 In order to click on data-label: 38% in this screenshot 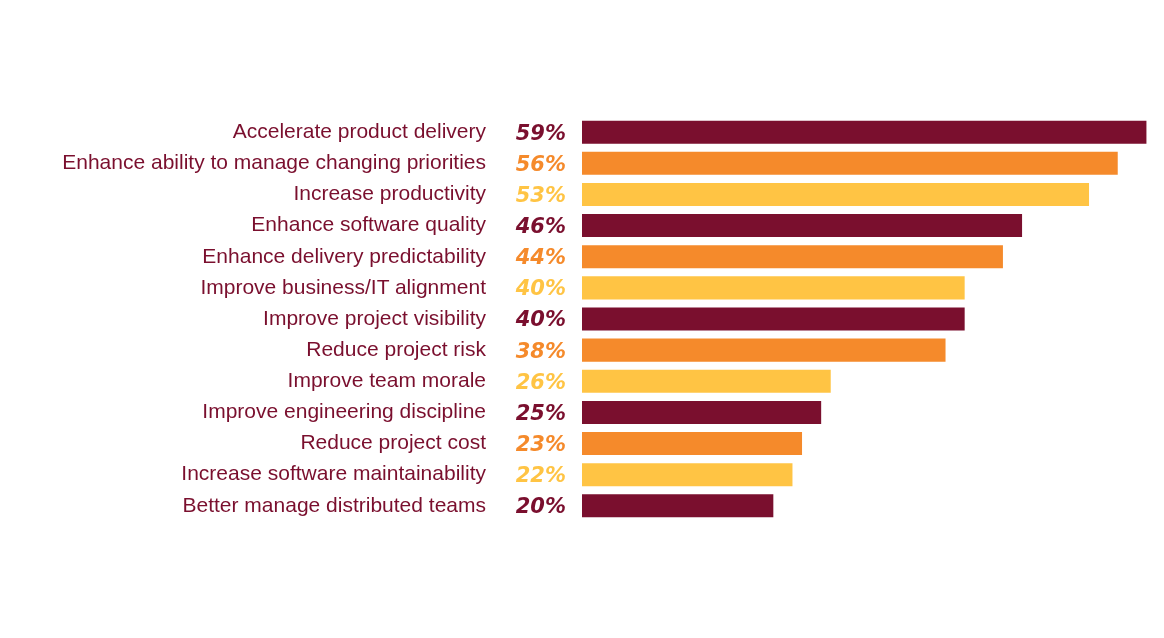, I will do `click(540, 350)`.